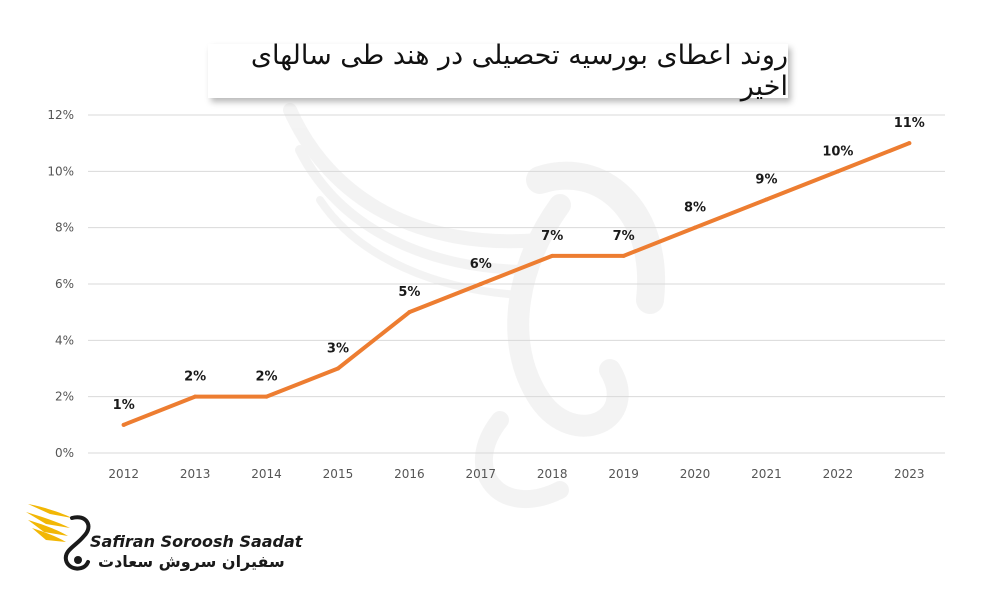  I want to click on x-tick-label: 2023, so click(909, 474).